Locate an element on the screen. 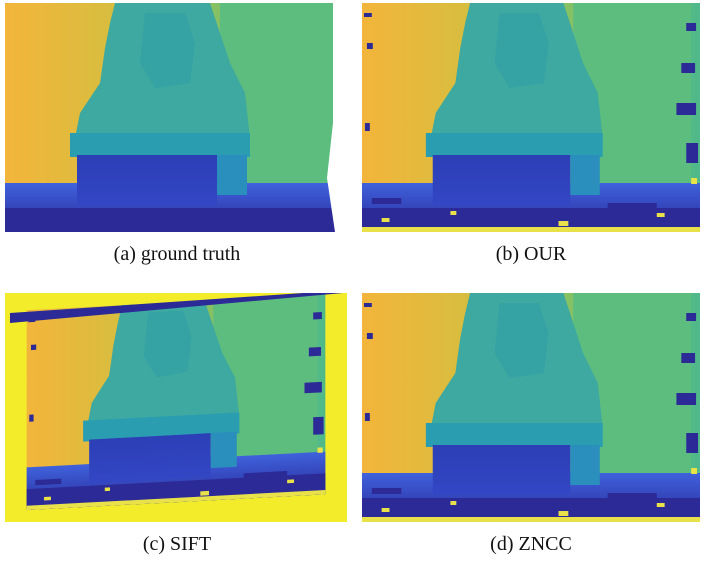  caption: (c) SIFT is located at coordinates (177, 544).